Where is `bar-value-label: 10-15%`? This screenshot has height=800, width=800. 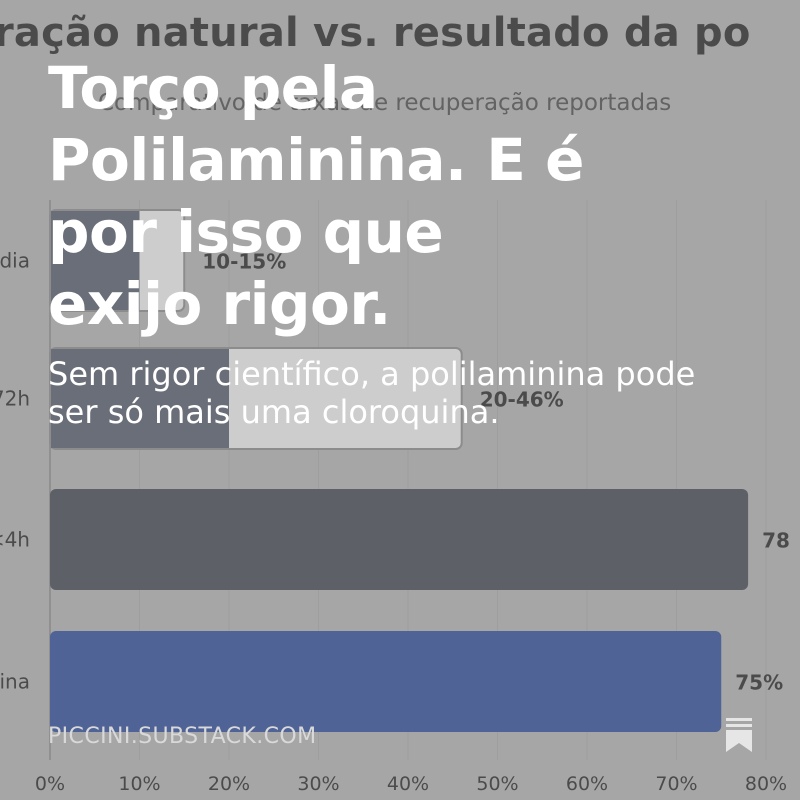
bar-value-label: 10-15% is located at coordinates (244, 262).